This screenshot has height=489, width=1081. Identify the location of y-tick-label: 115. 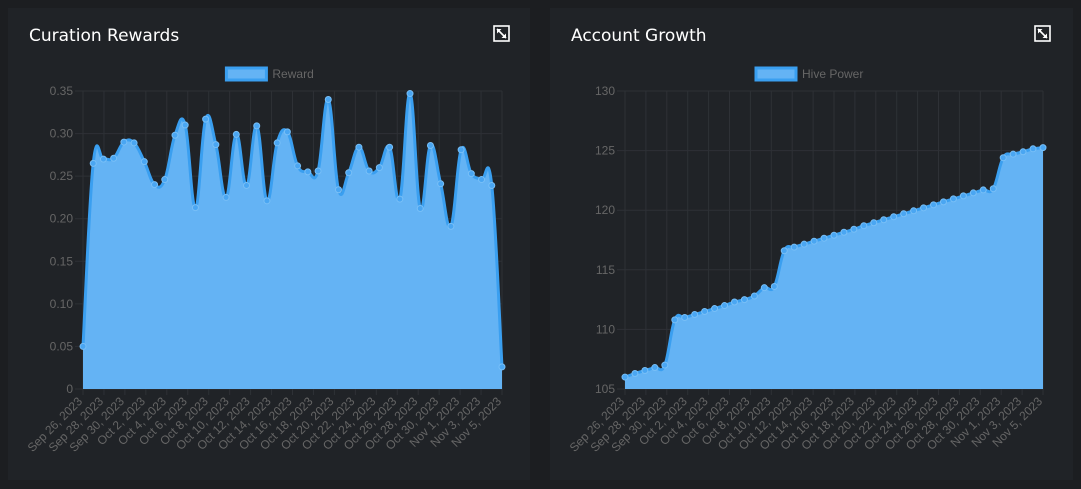
(605, 270).